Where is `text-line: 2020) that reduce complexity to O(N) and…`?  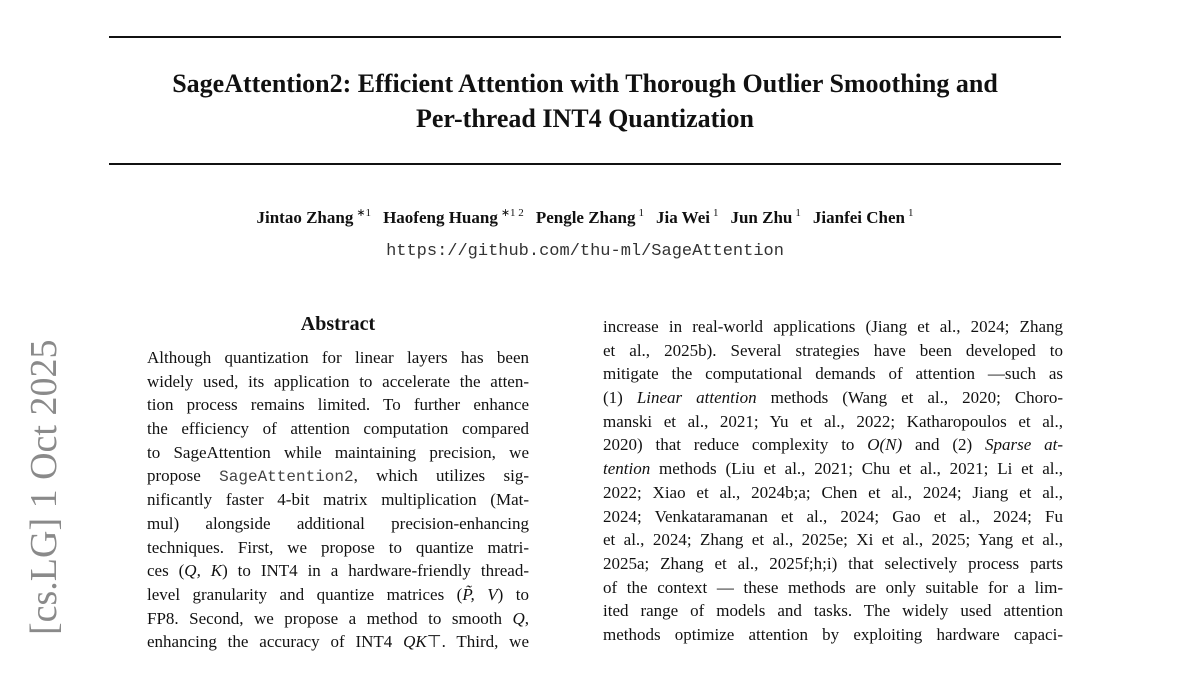 text-line: 2020) that reduce complexity to O(N) and… is located at coordinates (833, 445).